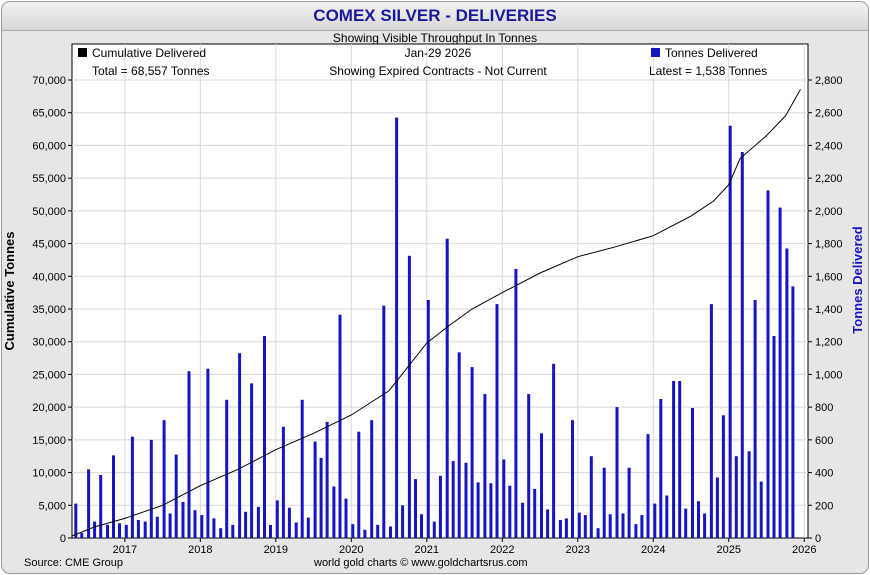 The image size is (870, 575). Describe the element at coordinates (578, 550) in the screenshot. I see `x-tick-label: 2023` at that location.